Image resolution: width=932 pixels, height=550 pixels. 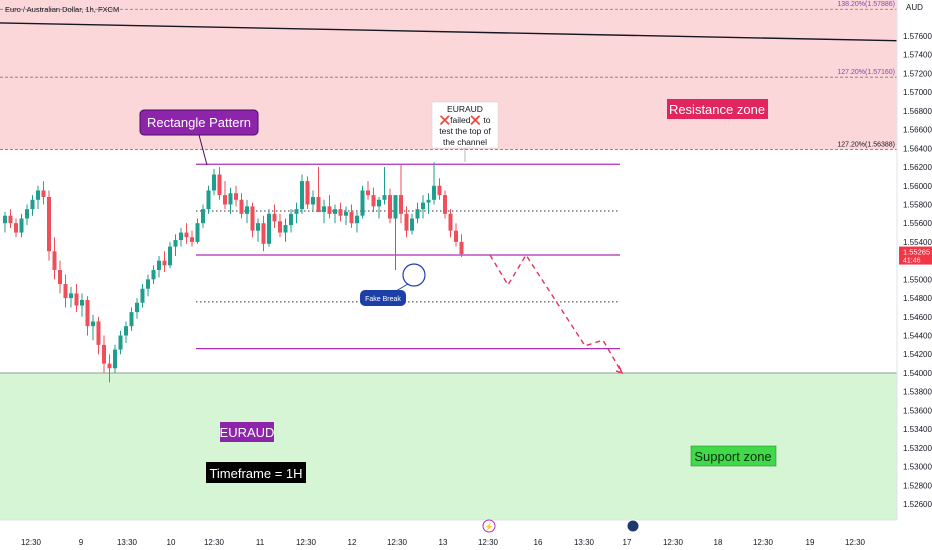 What do you see at coordinates (414, 275) in the screenshot?
I see `fake-break-circle` at bounding box center [414, 275].